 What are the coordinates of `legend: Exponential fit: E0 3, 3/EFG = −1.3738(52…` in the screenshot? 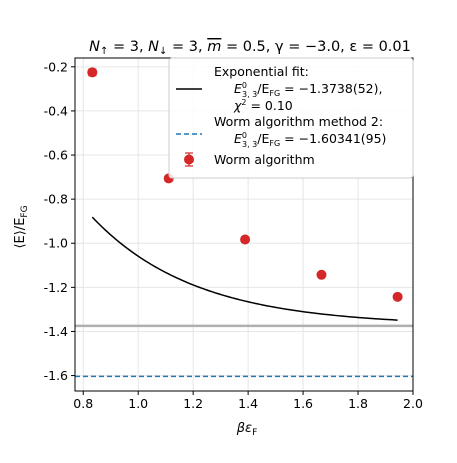 It's located at (291, 118).